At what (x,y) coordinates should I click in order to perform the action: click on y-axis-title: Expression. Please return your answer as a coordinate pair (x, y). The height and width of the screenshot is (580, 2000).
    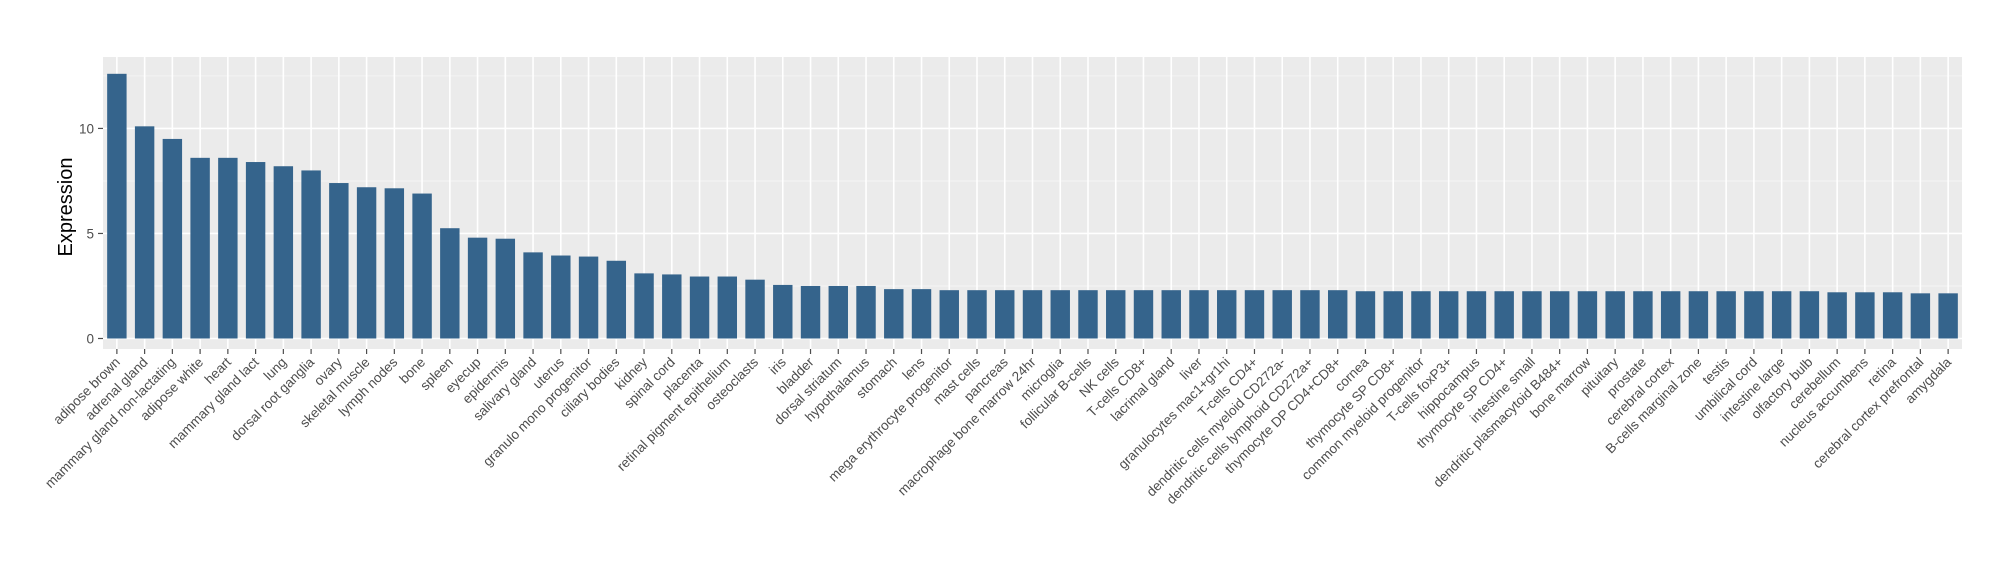
    Looking at the image, I should click on (66, 207).